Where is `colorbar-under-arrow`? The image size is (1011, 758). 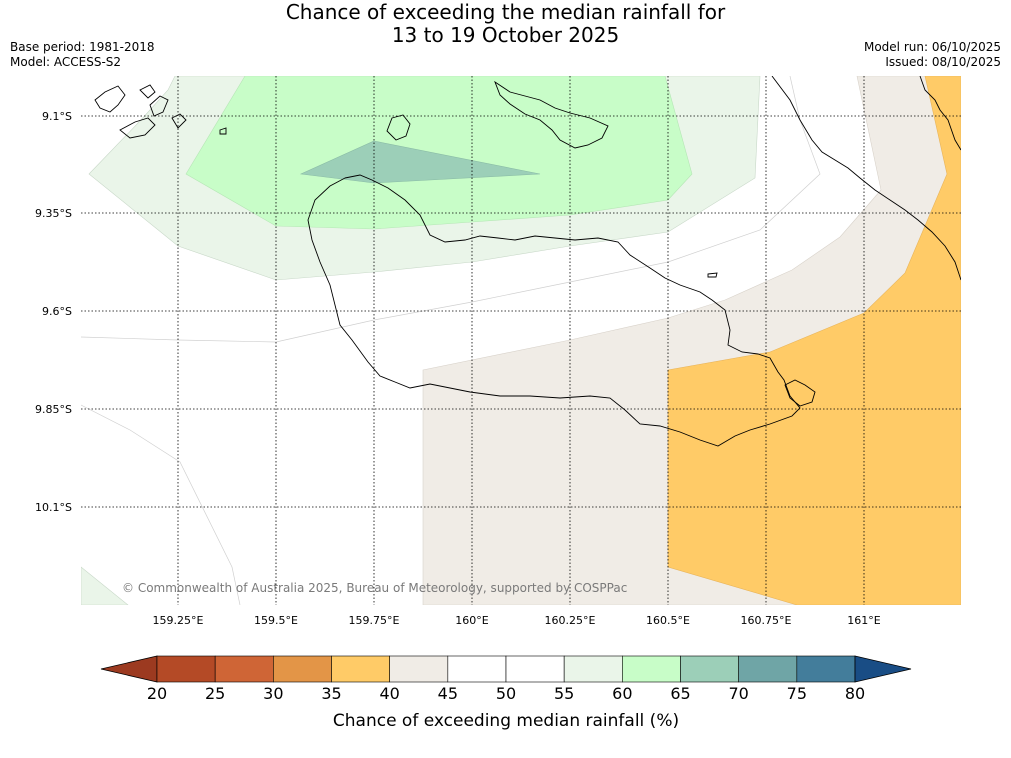
colorbar-under-arrow is located at coordinates (129, 669).